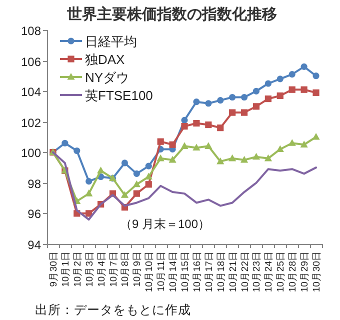 The image size is (340, 320). Describe the element at coordinates (293, 271) in the screenshot. I see `x-tick-label: 10月28日` at that location.